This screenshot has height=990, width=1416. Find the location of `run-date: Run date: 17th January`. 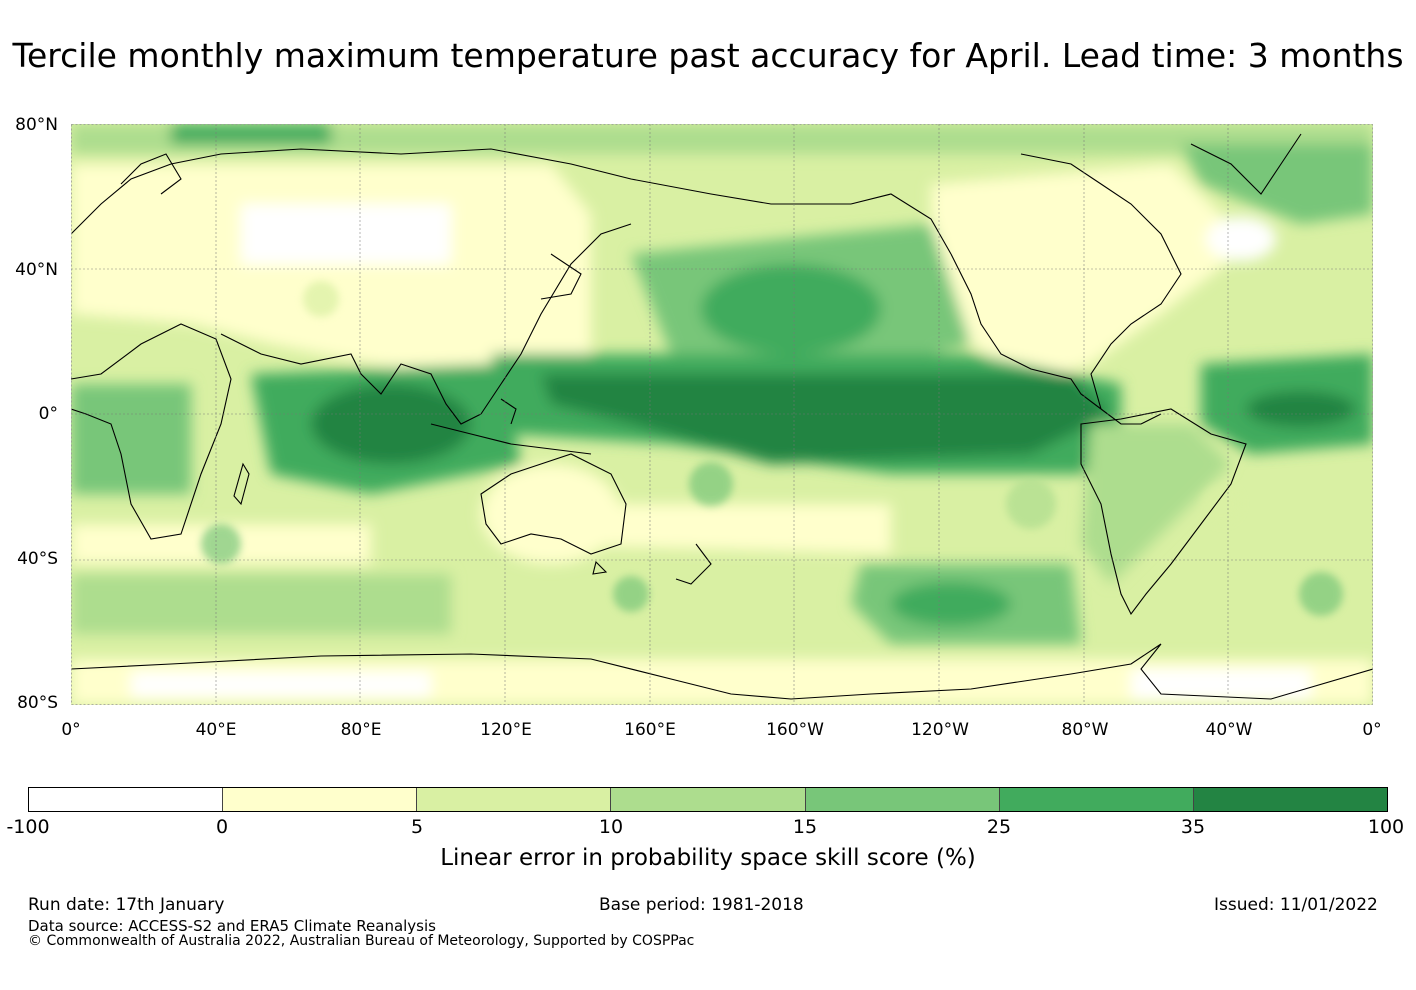

run-date: Run date: 17th January is located at coordinates (126, 905).